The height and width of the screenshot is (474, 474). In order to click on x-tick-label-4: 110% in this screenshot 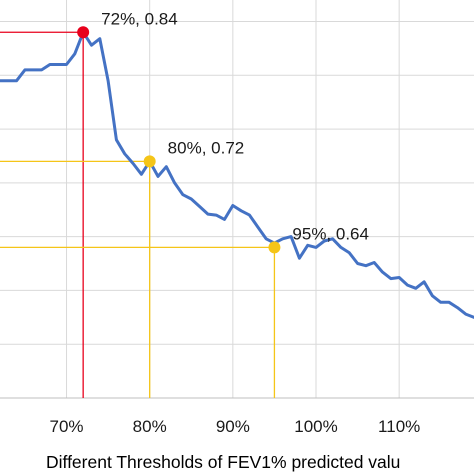, I will do `click(399, 426)`.